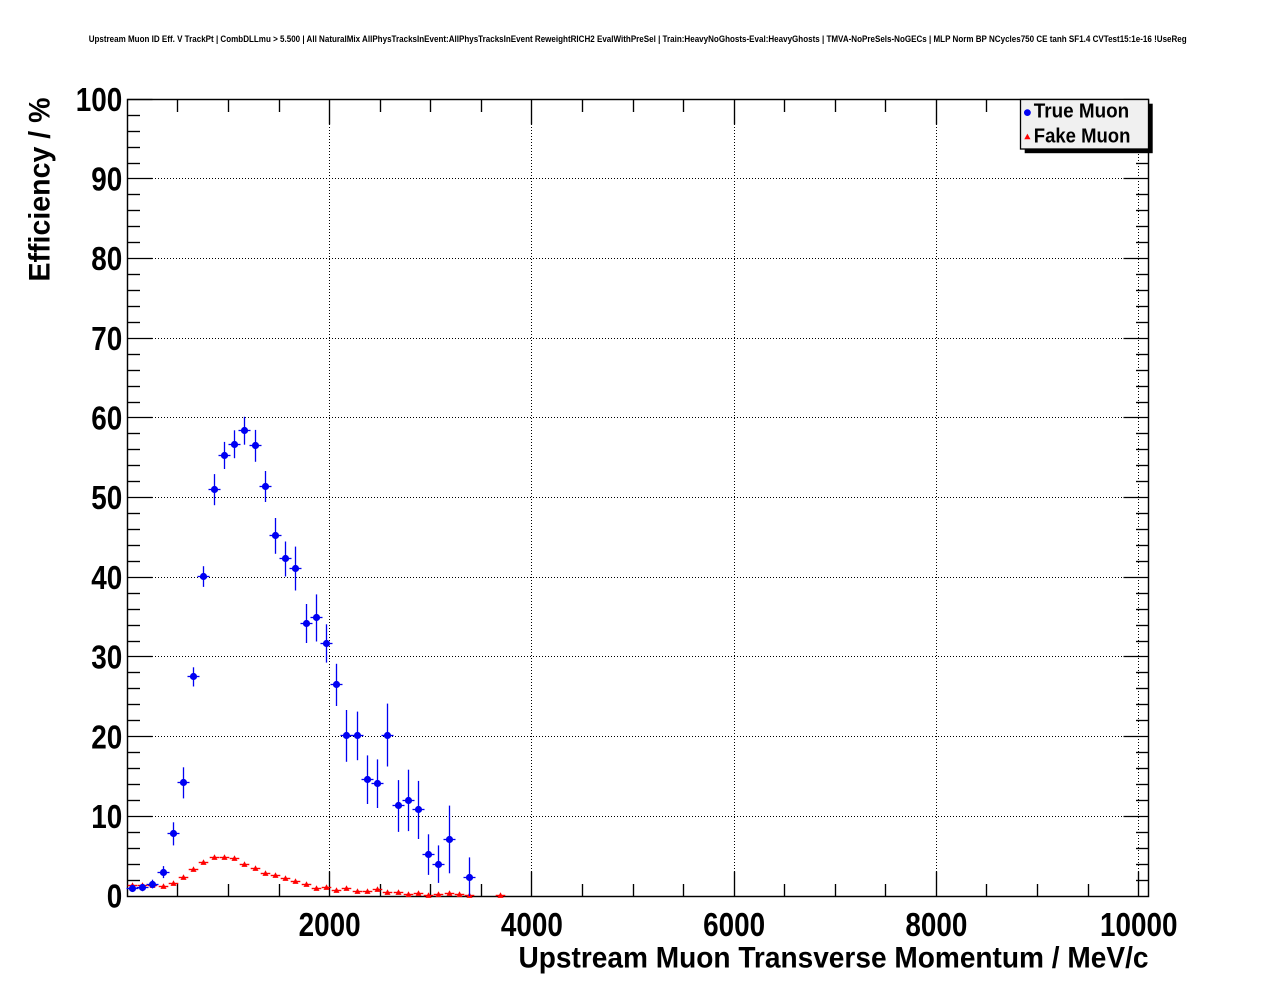  I want to click on svg-text: 90, so click(106, 179).